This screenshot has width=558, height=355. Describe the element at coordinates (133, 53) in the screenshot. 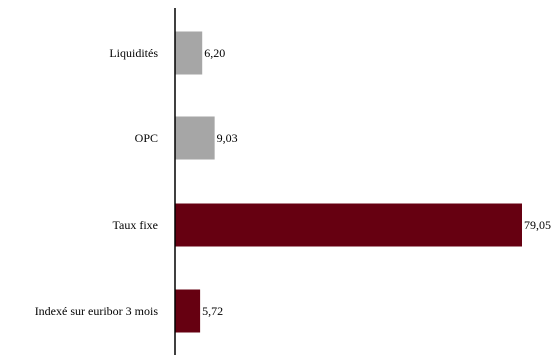

I see `category-label-0: Liquidités` at that location.